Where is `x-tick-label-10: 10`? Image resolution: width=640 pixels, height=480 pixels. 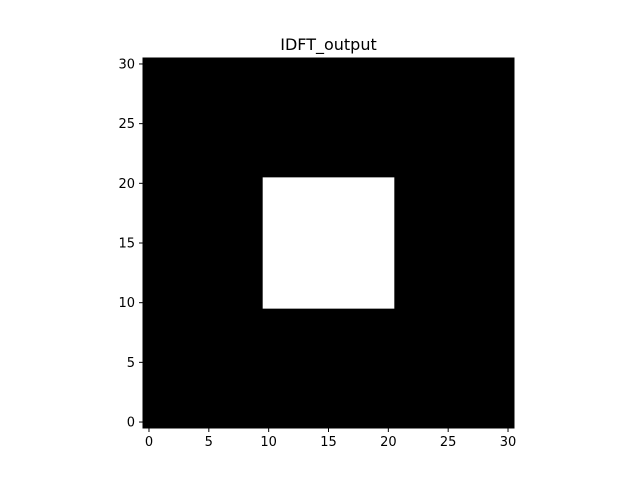
x-tick-label-10: 10 is located at coordinates (268, 442).